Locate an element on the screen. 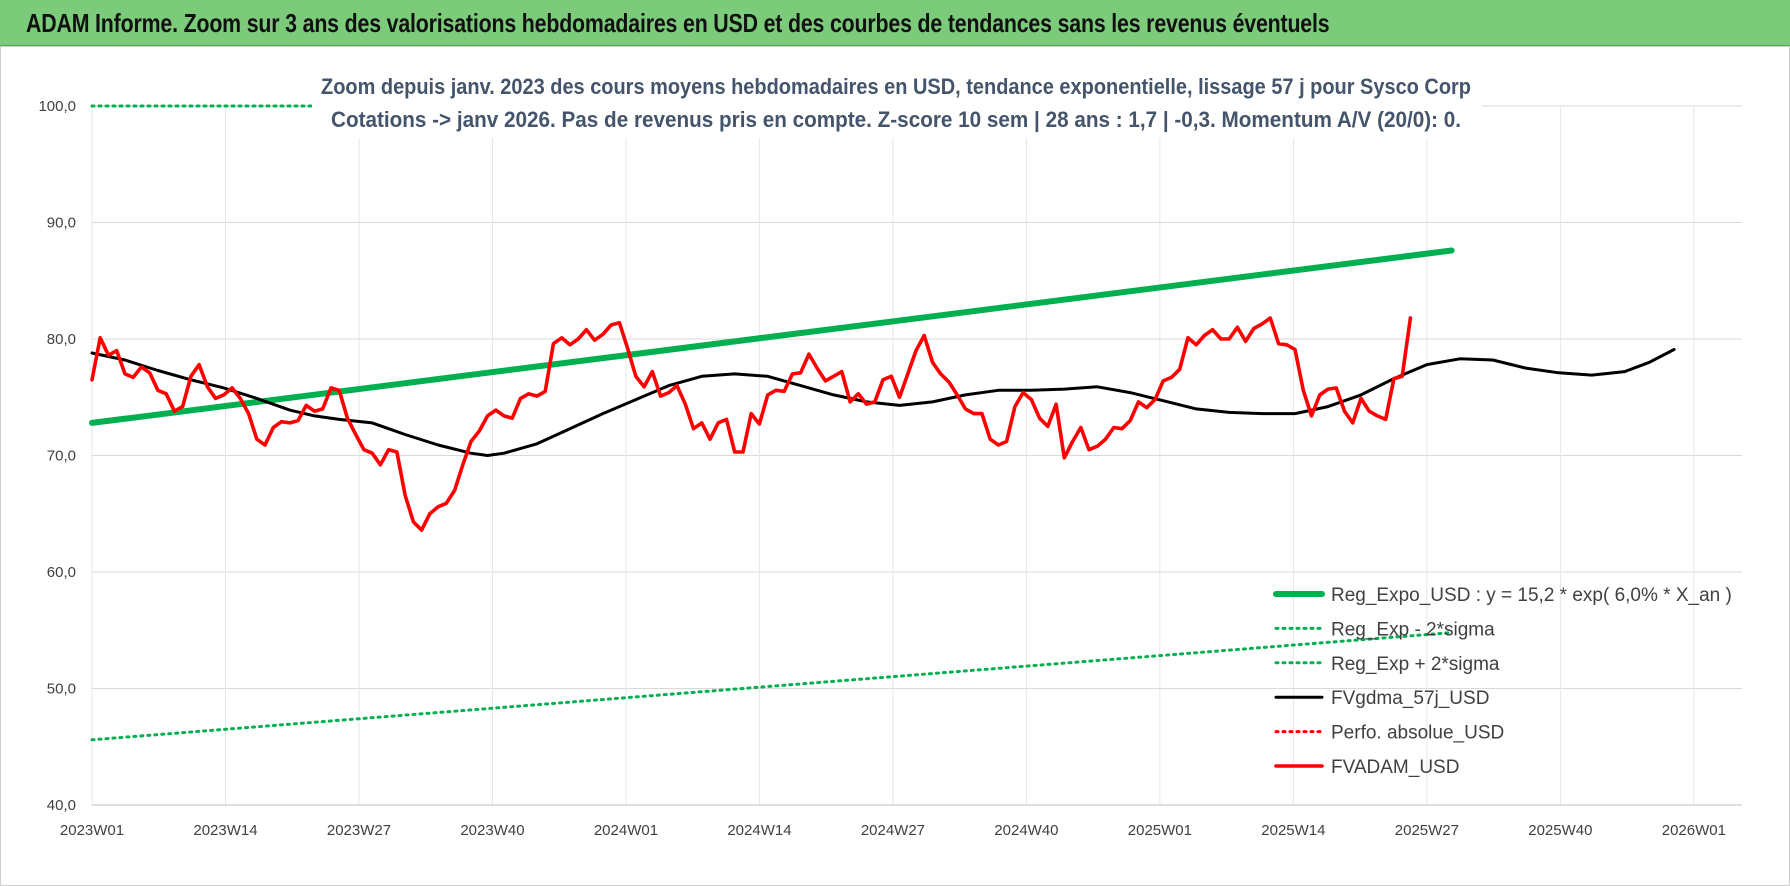  legend-label: Perfo. absolue_USD is located at coordinates (1417, 733).